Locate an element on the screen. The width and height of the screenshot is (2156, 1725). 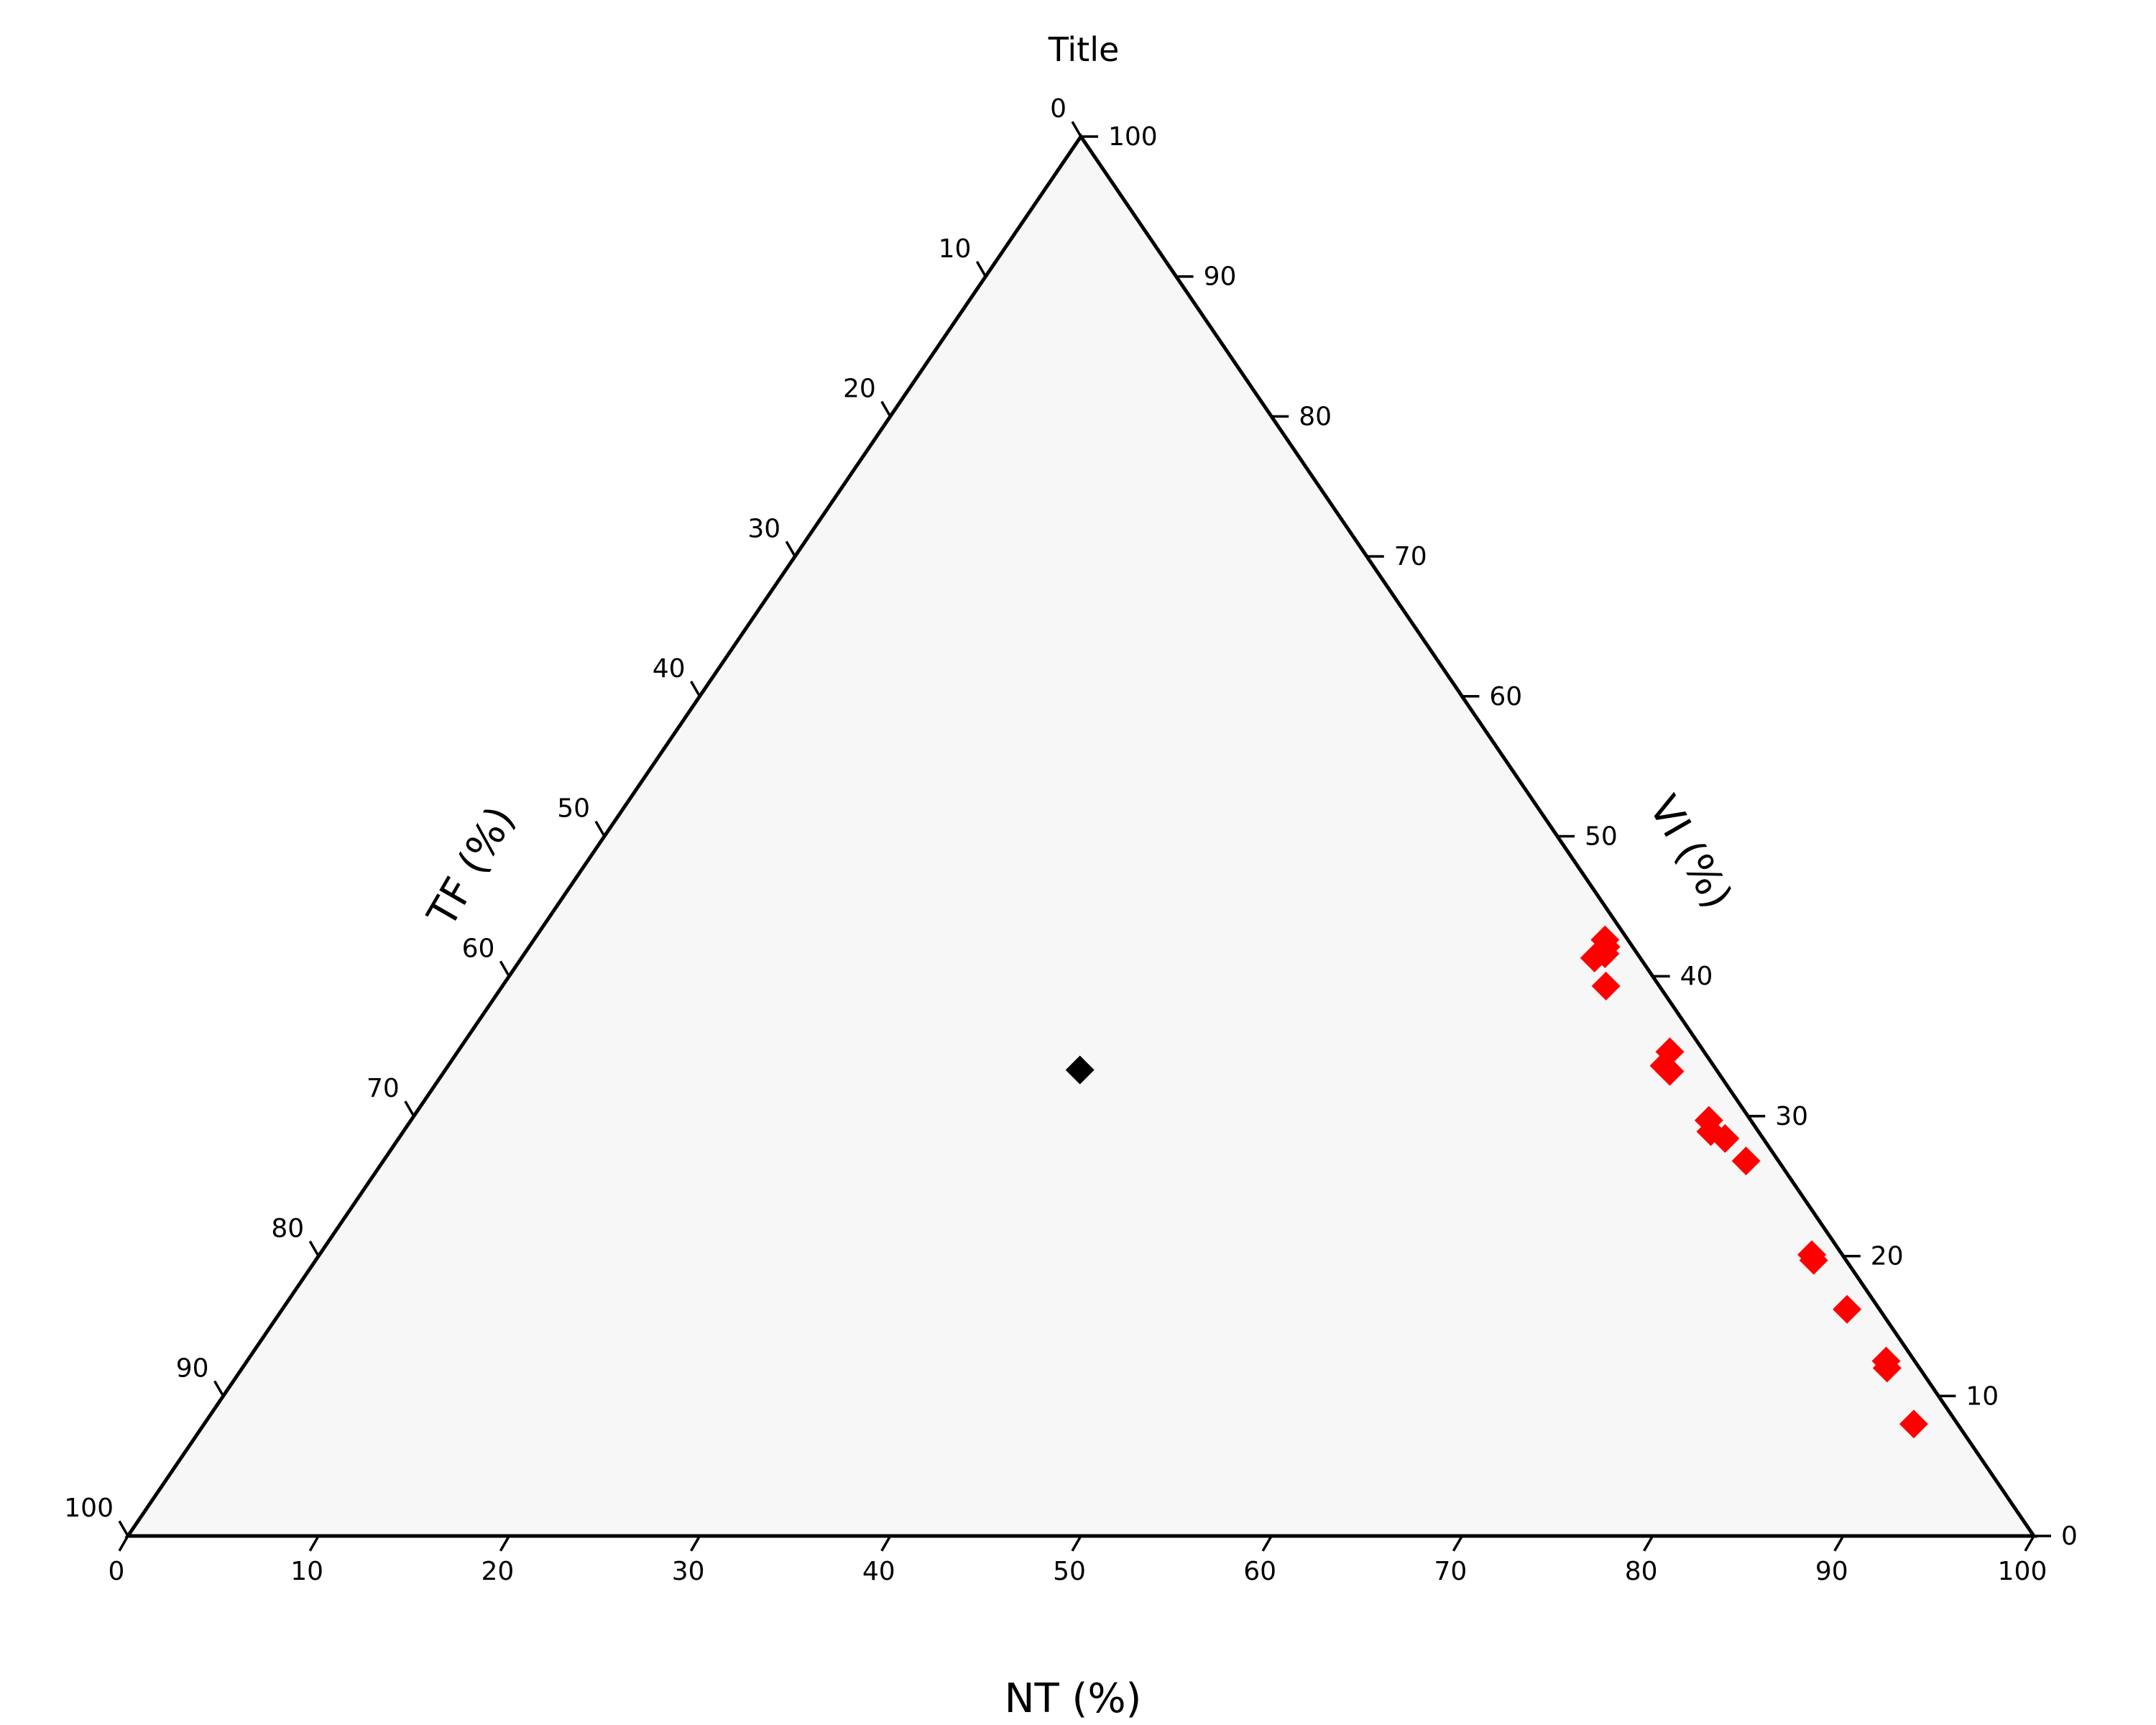
right-tick-label-30: 30 is located at coordinates (1791, 1116).